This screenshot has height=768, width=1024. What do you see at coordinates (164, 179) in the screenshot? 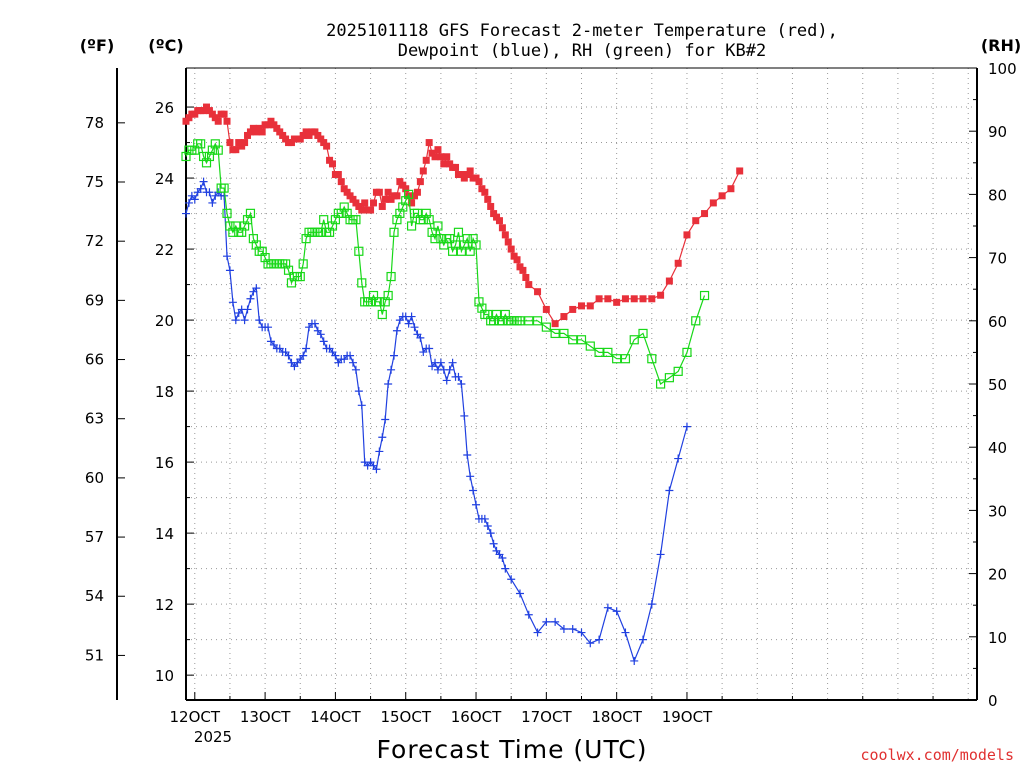
I see `celsius-tick-label: 24` at bounding box center [164, 179].